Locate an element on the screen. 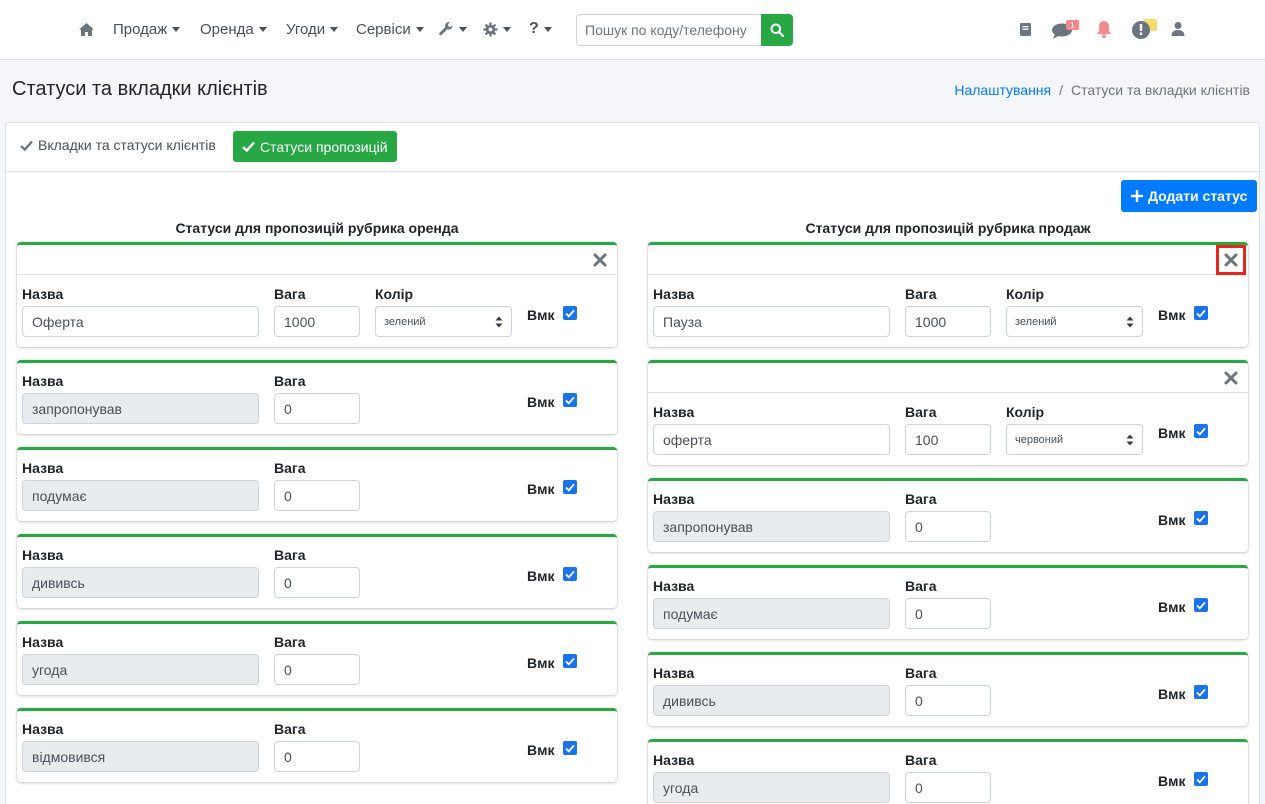 The height and width of the screenshot is (804, 1265). search-button is located at coordinates (777, 30).